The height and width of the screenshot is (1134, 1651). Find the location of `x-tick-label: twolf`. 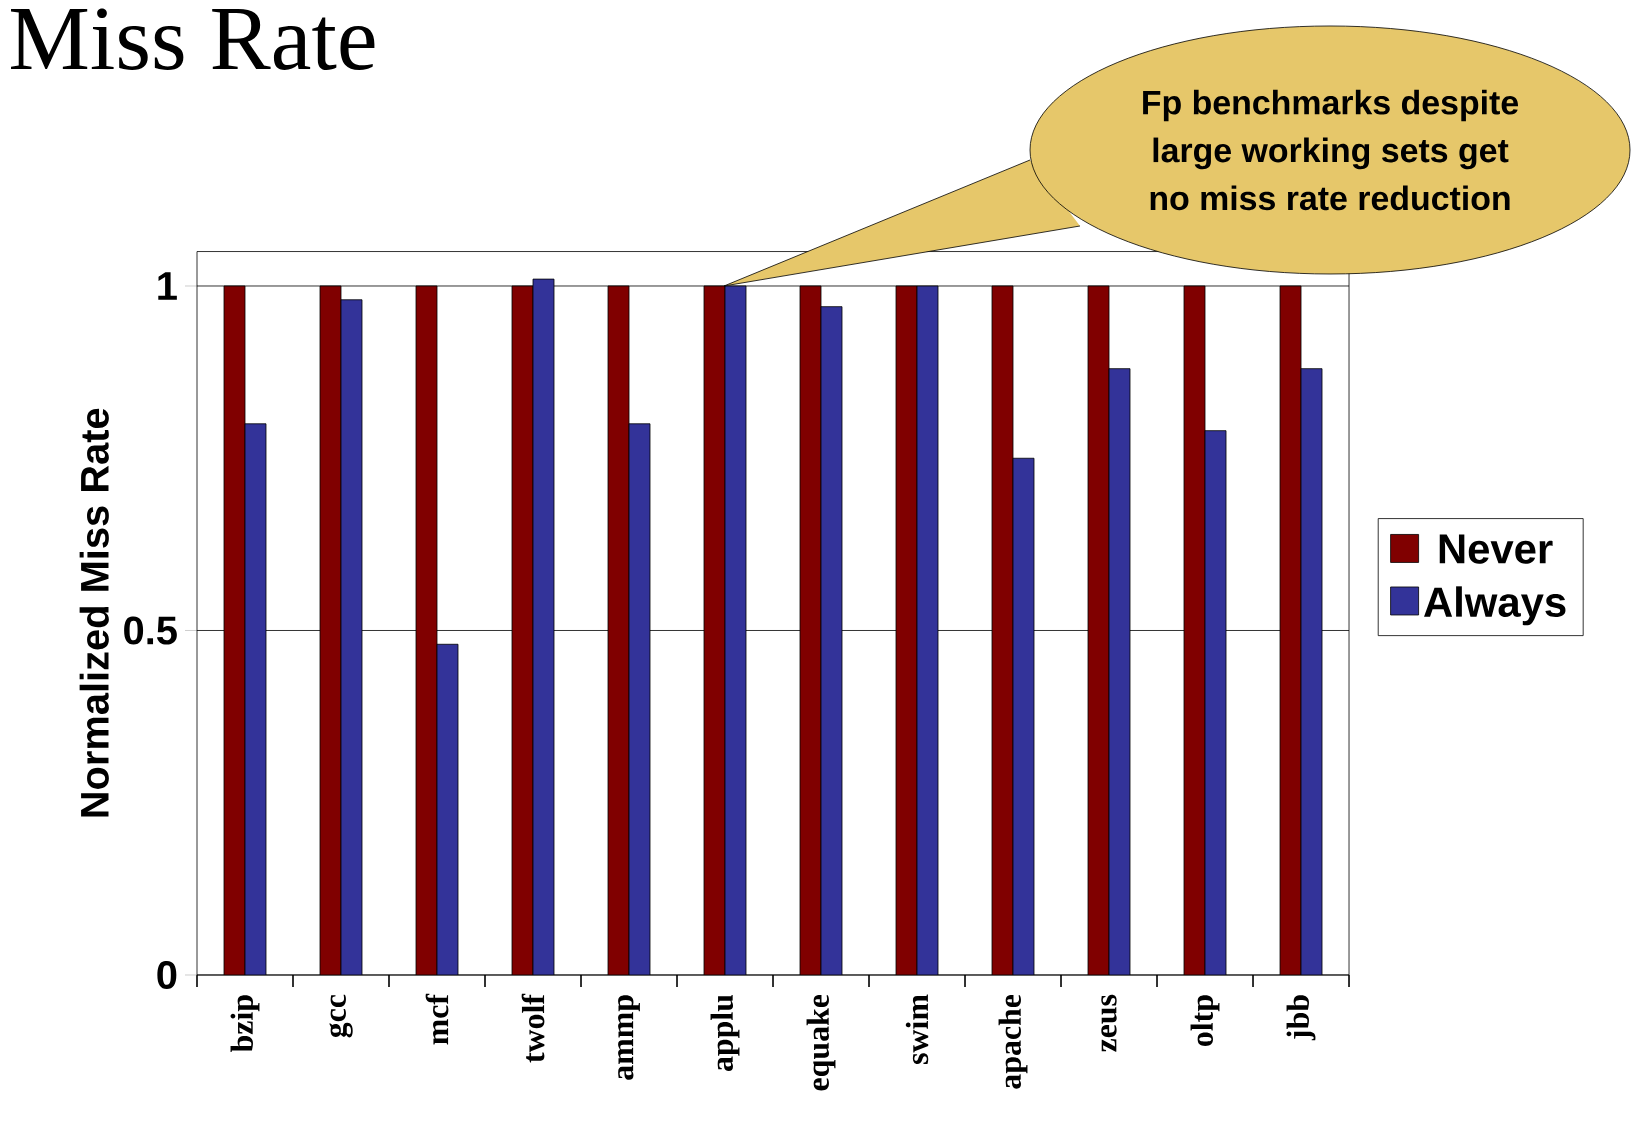

x-tick-label: twolf is located at coordinates (533, 1028).